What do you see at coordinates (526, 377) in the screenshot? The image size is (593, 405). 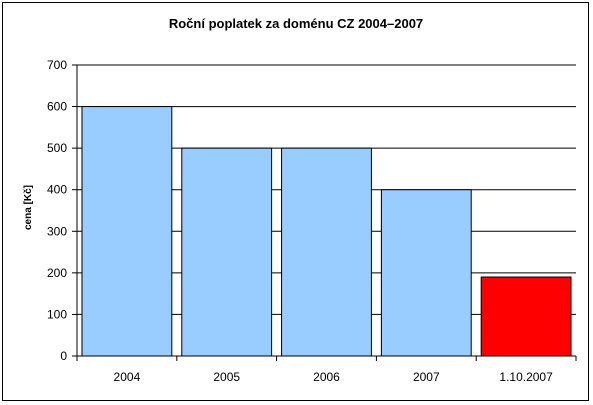 I see `x-tick-label: 1.10.2007` at bounding box center [526, 377].